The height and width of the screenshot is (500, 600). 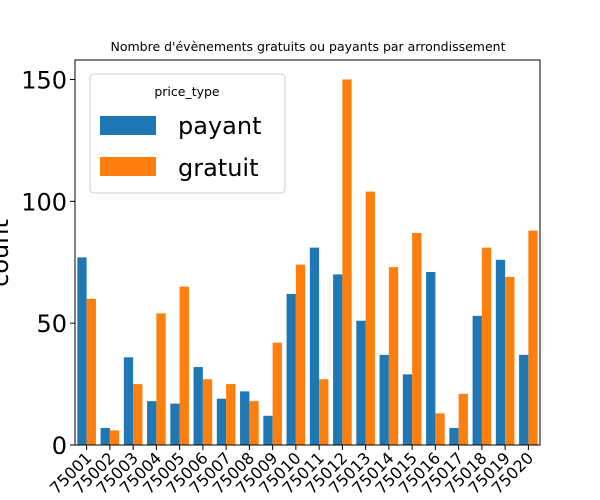 What do you see at coordinates (128, 125) in the screenshot?
I see `legend-swatch-payant` at bounding box center [128, 125].